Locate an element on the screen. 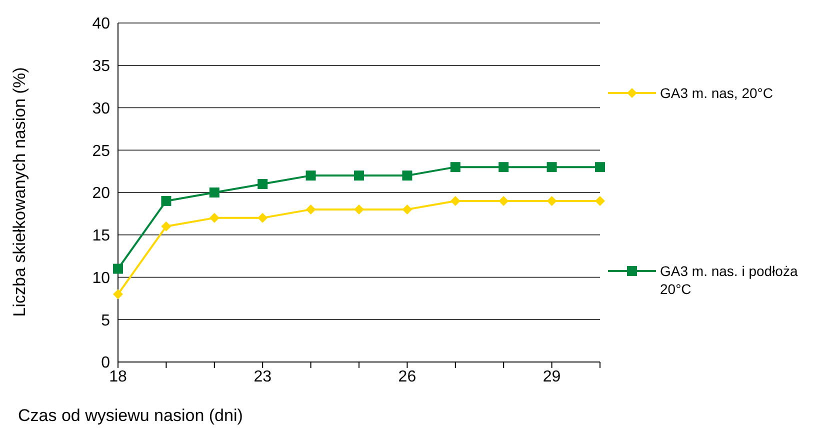  y-tick-label: 40 is located at coordinates (101, 24).